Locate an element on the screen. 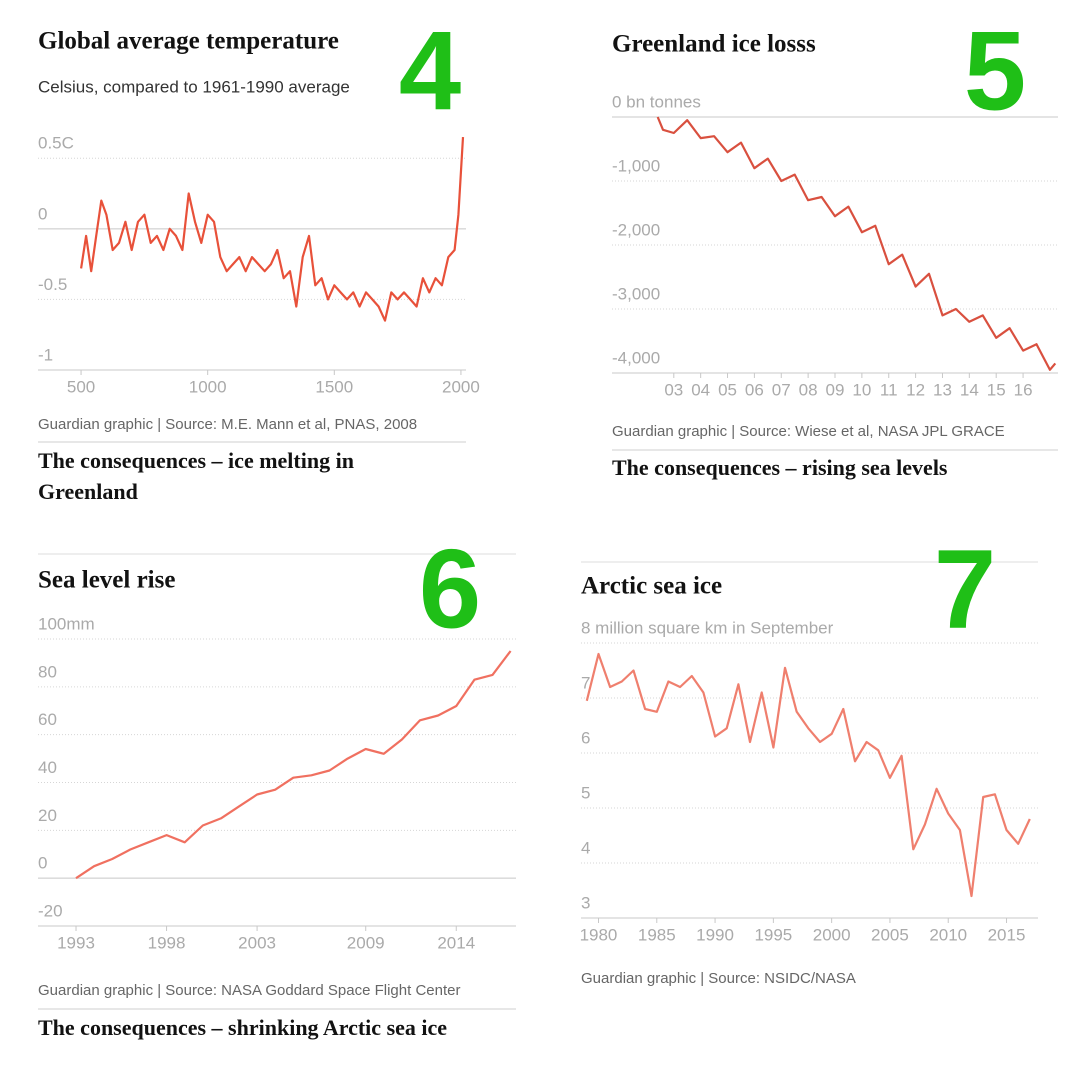 The image size is (1080, 1080). x-tick-label: 1980 is located at coordinates (599, 934).